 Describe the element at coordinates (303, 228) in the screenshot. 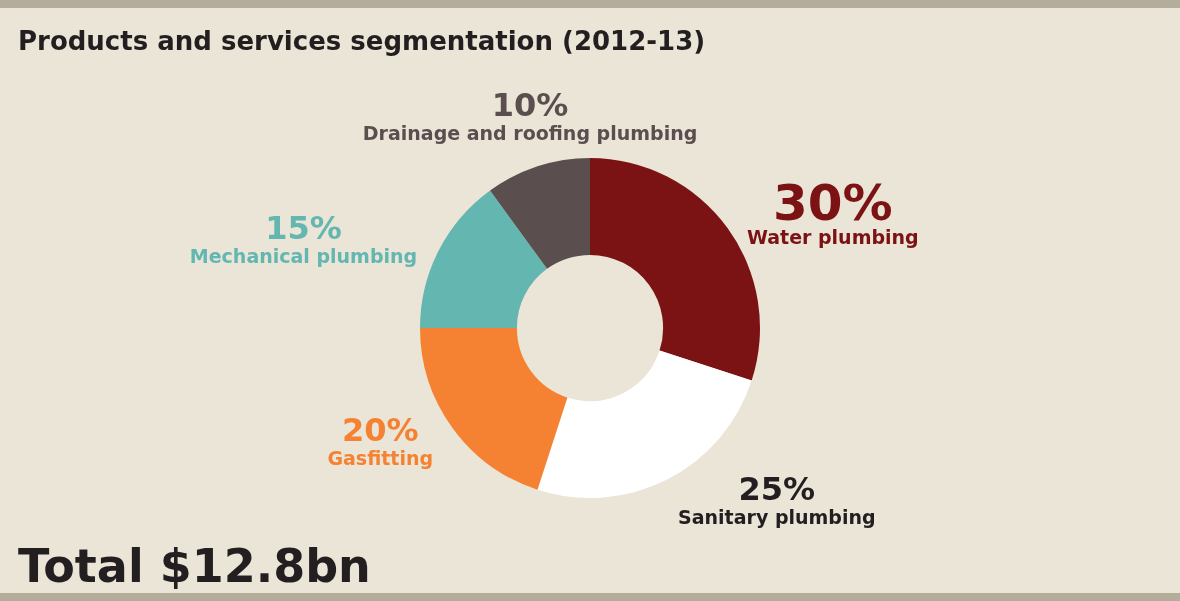

I see `data-label: 15%` at that location.